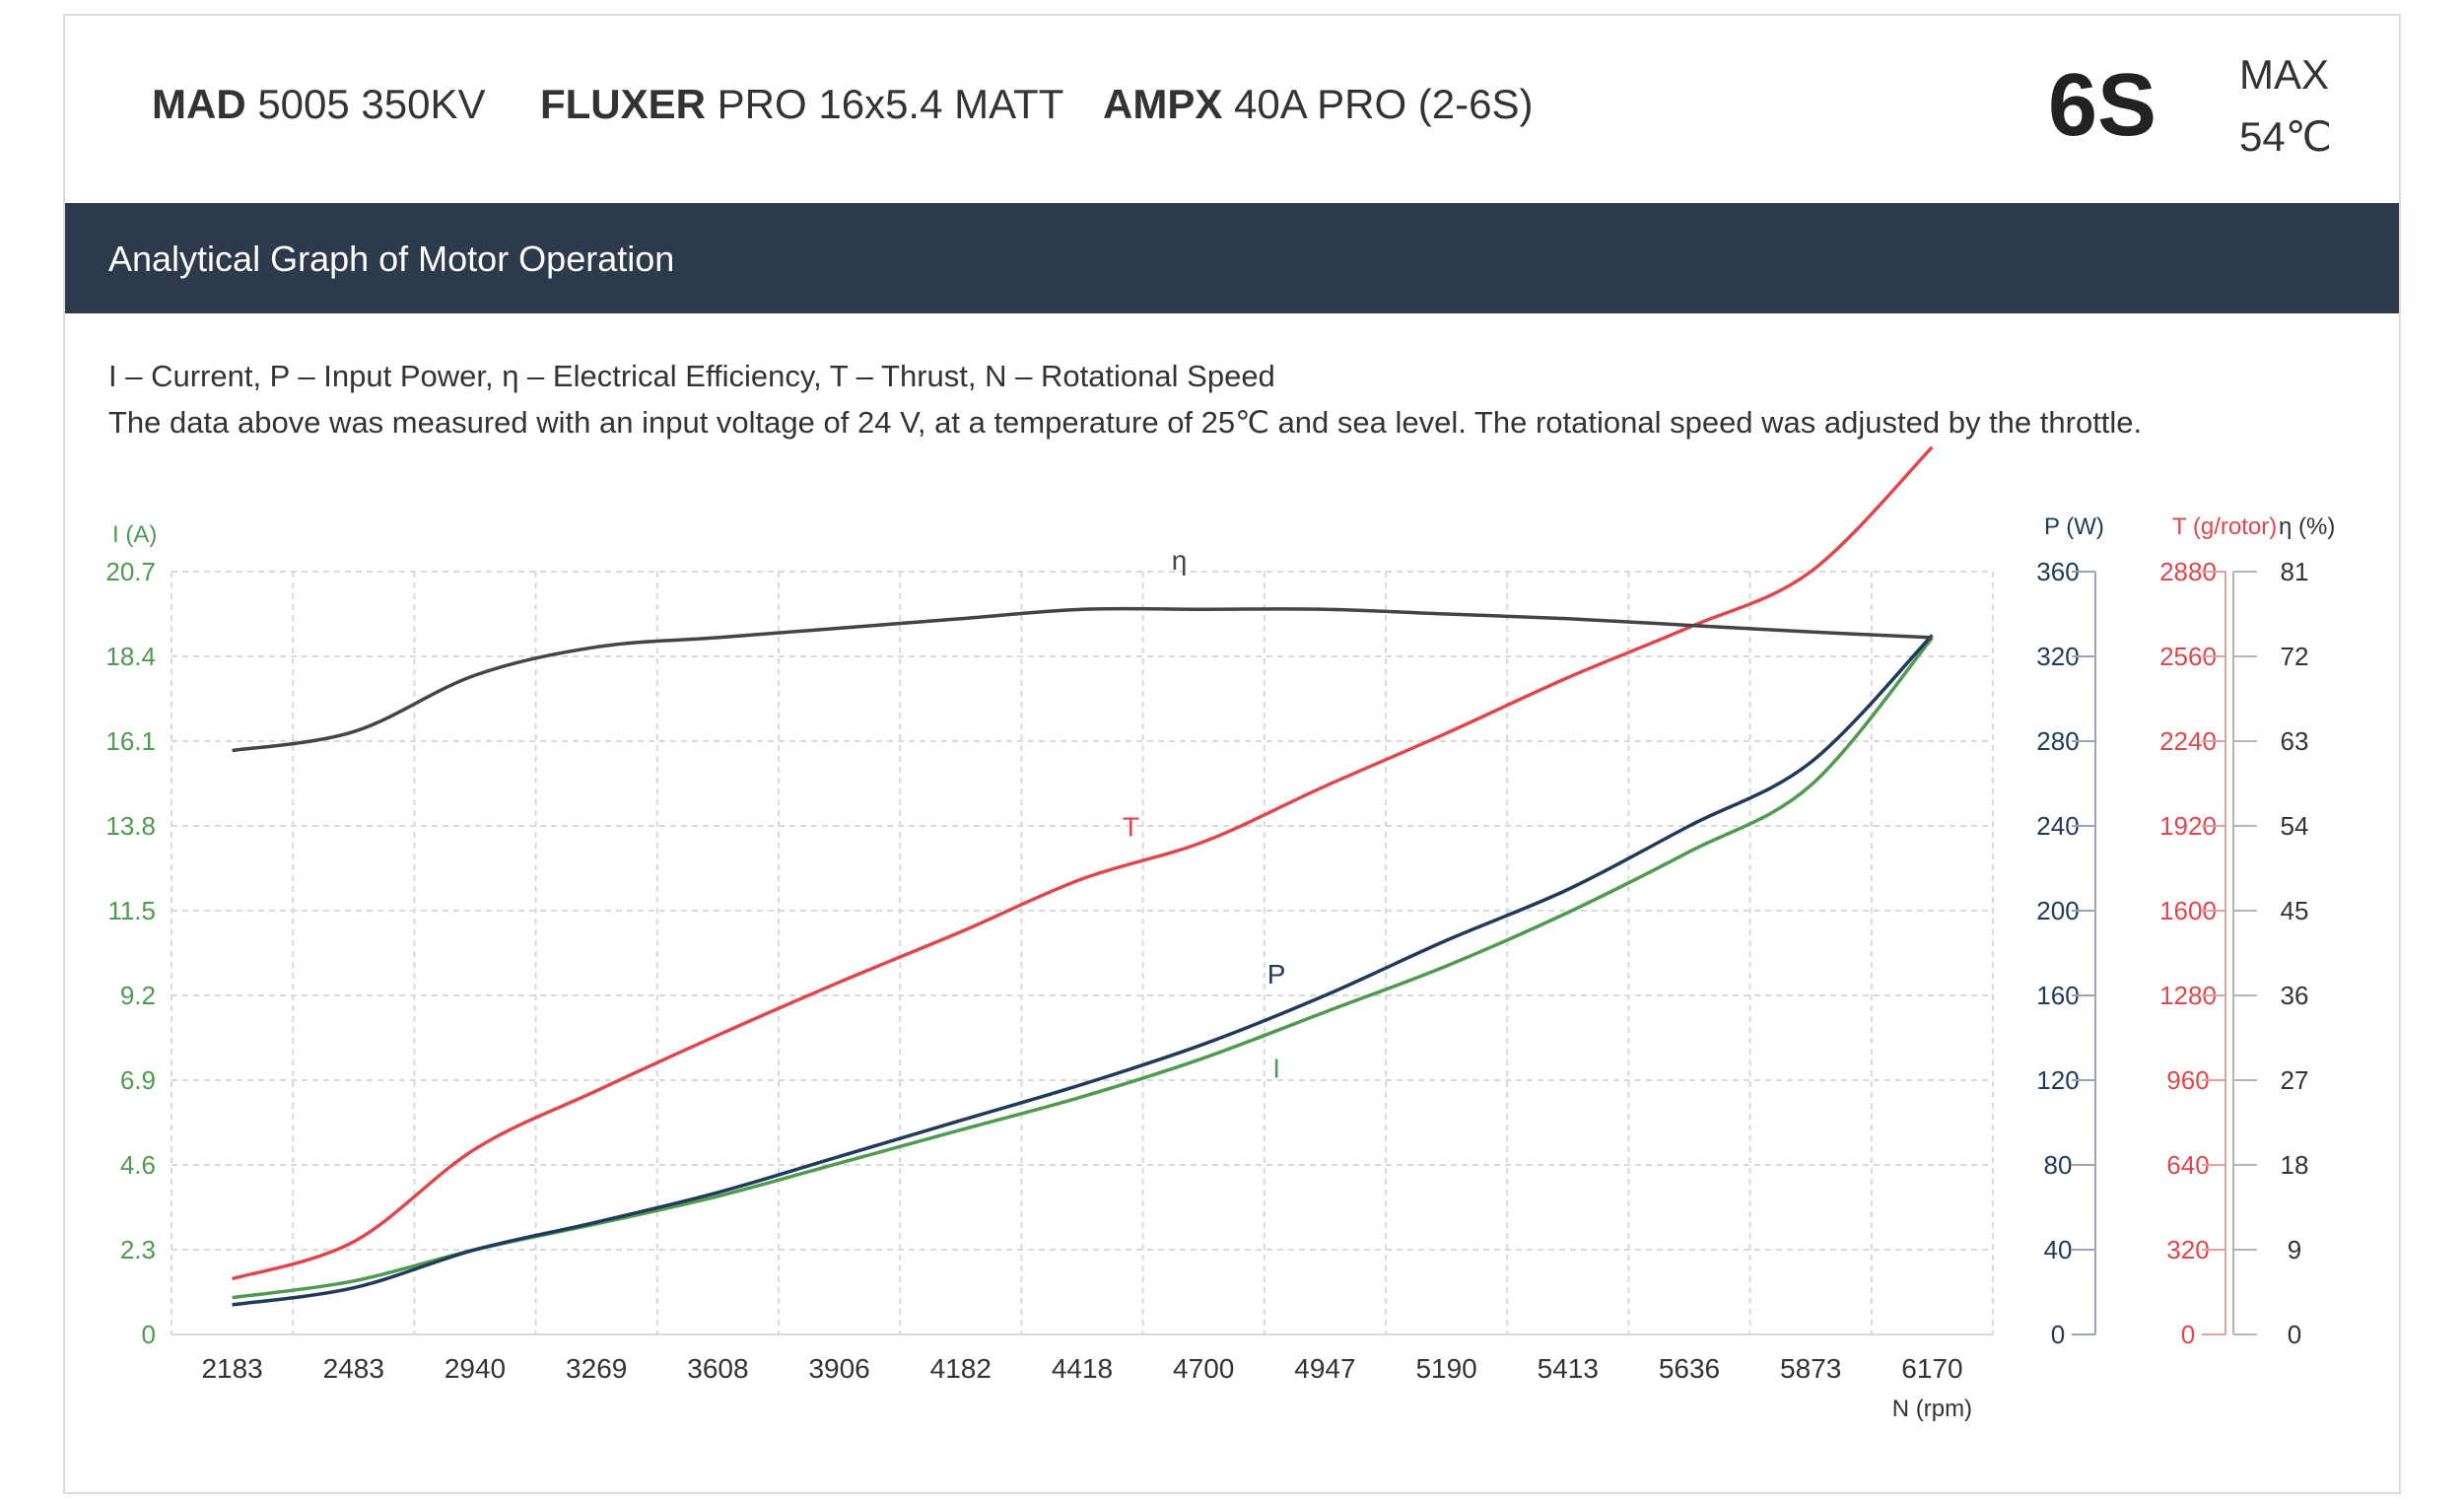  What do you see at coordinates (596, 1368) in the screenshot?
I see `x-tick-label: 3269` at bounding box center [596, 1368].